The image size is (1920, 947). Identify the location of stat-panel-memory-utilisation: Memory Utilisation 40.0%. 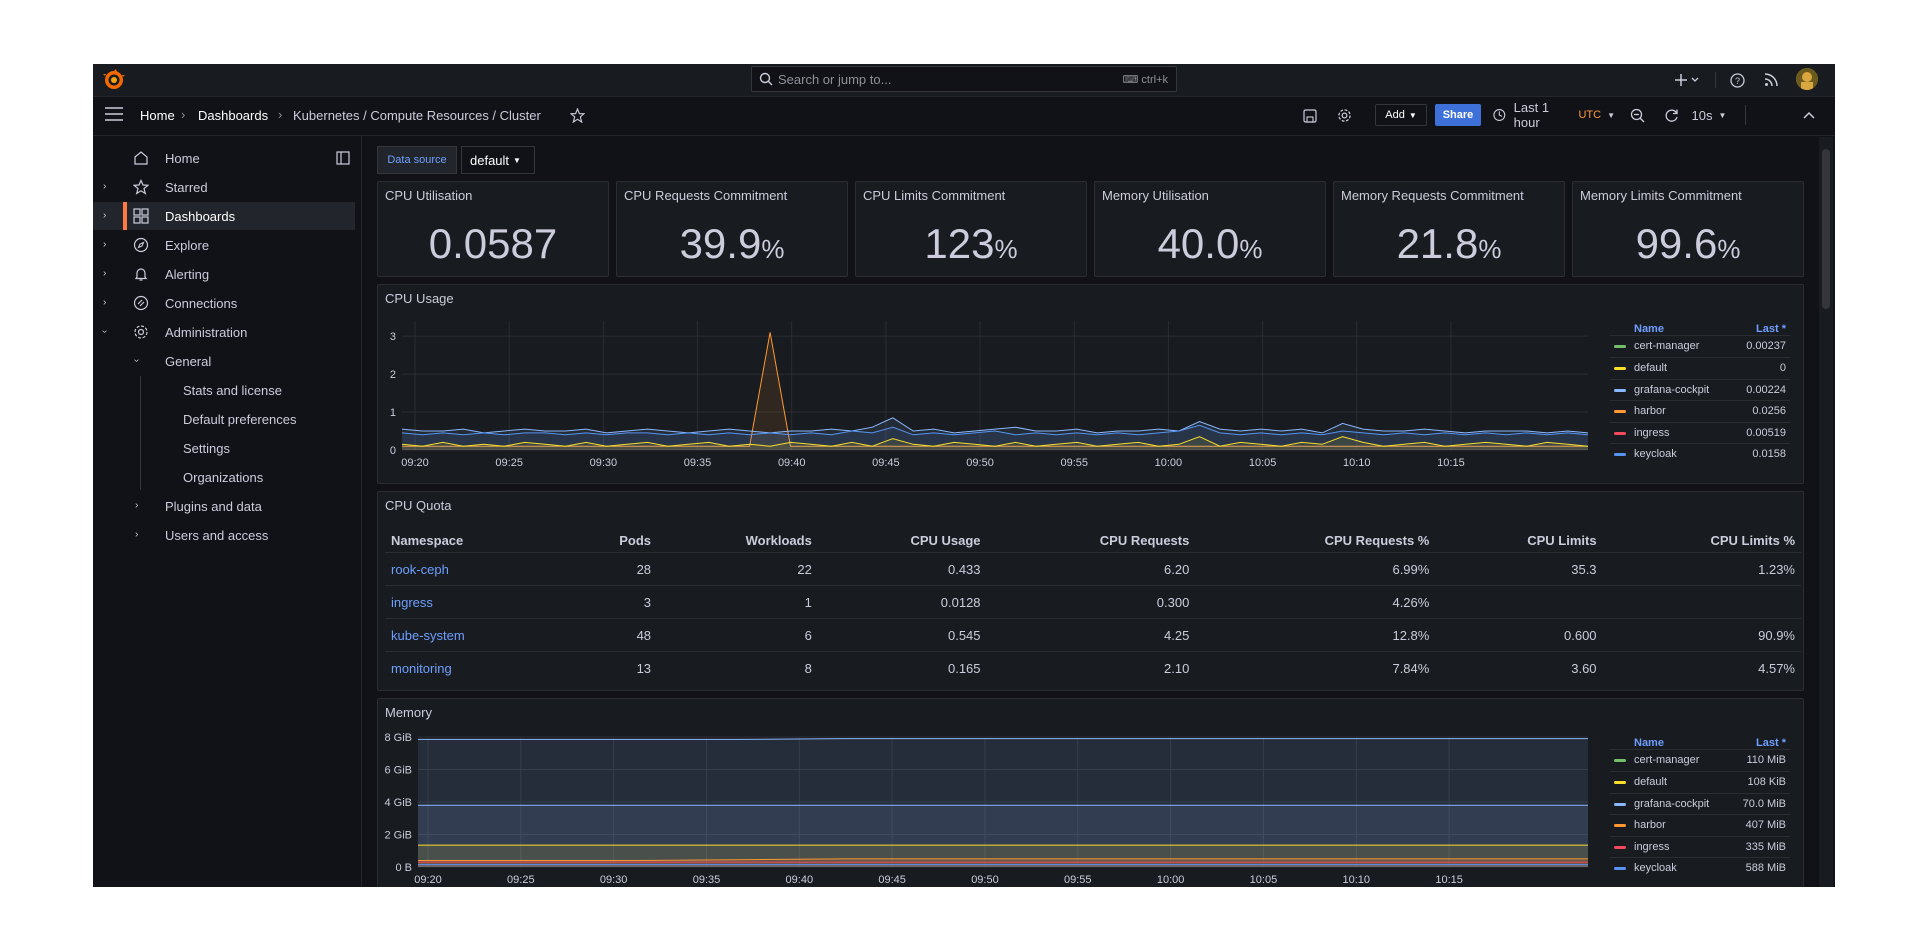
(1210, 229).